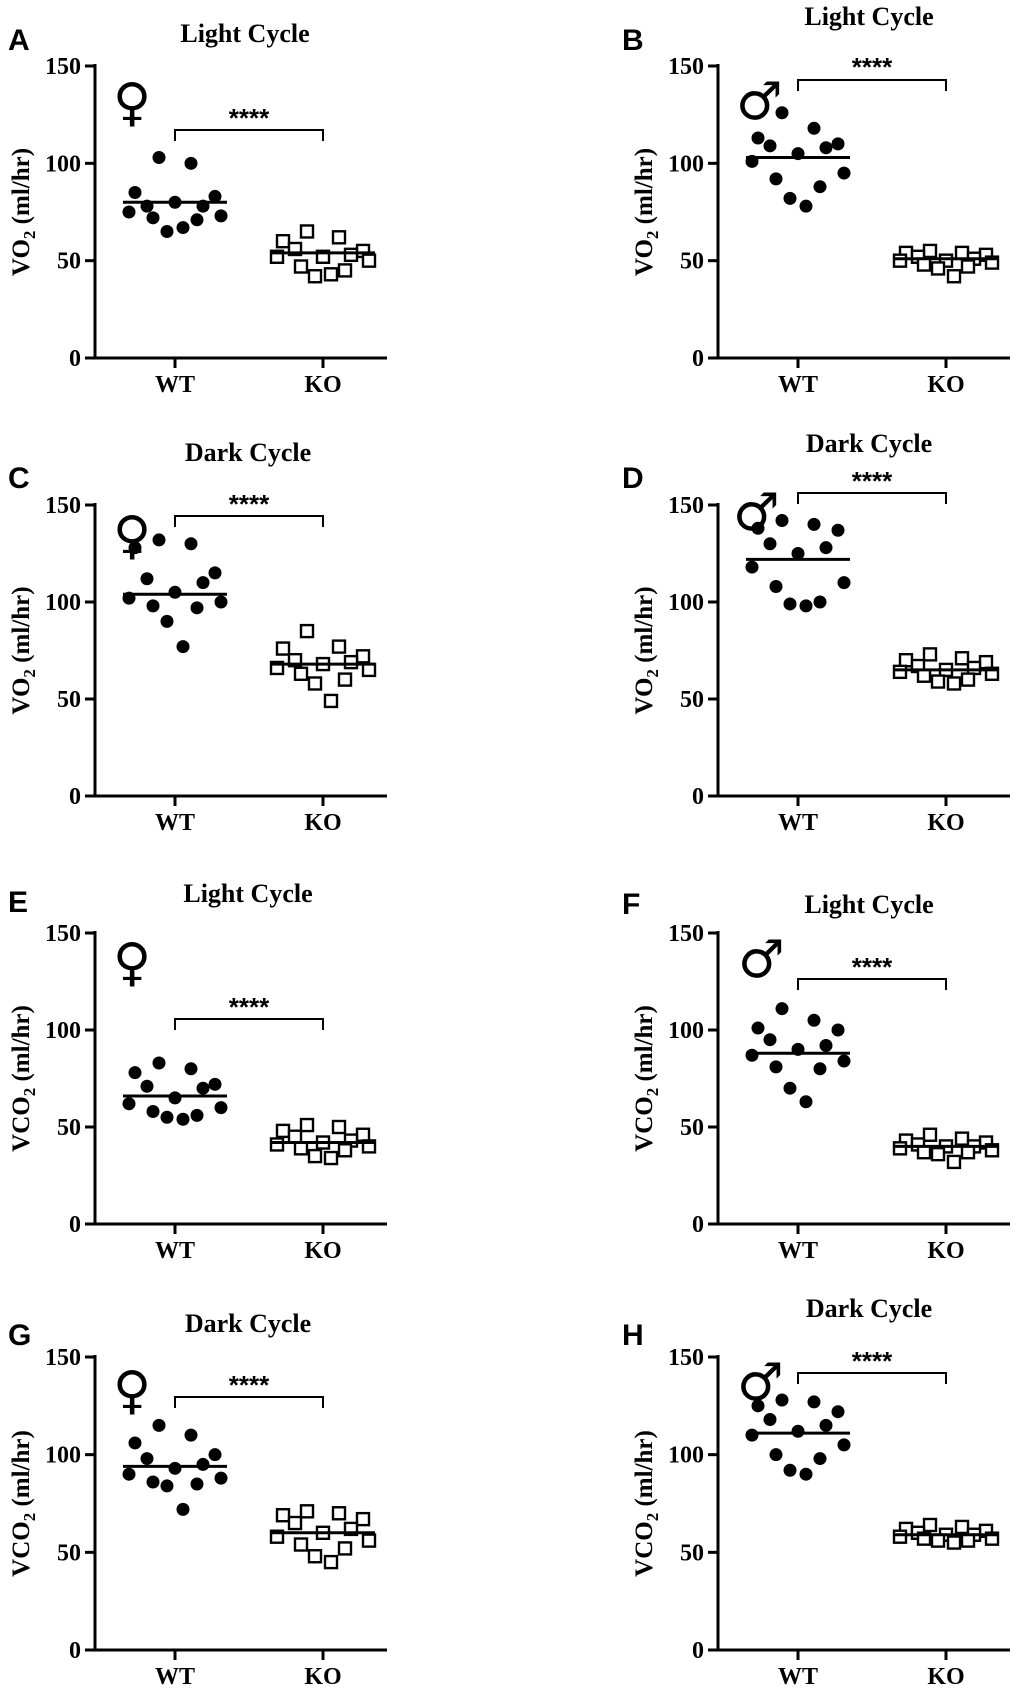 The image size is (1020, 1688). Describe the element at coordinates (633, 478) in the screenshot. I see `panel-letter: D` at that location.